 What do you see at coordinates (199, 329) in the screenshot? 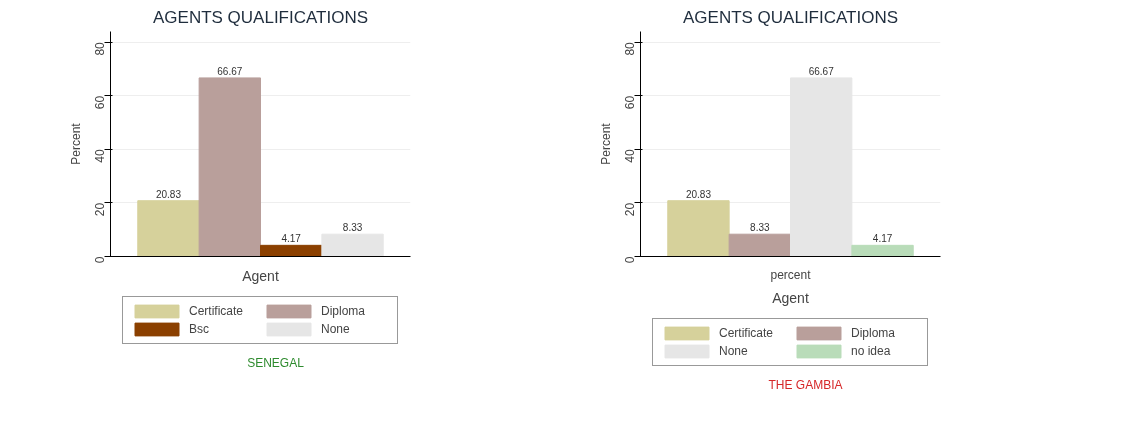
I see `legend-label: Bsc` at bounding box center [199, 329].